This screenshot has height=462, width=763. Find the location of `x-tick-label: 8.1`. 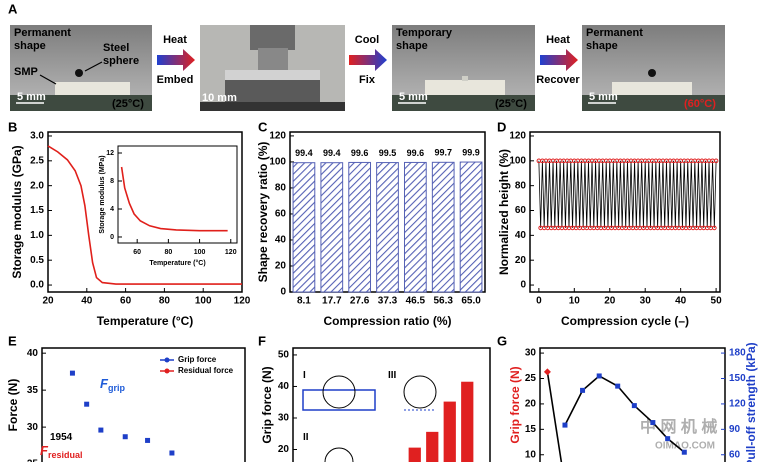

x-tick-label: 8.1 is located at coordinates (304, 301).